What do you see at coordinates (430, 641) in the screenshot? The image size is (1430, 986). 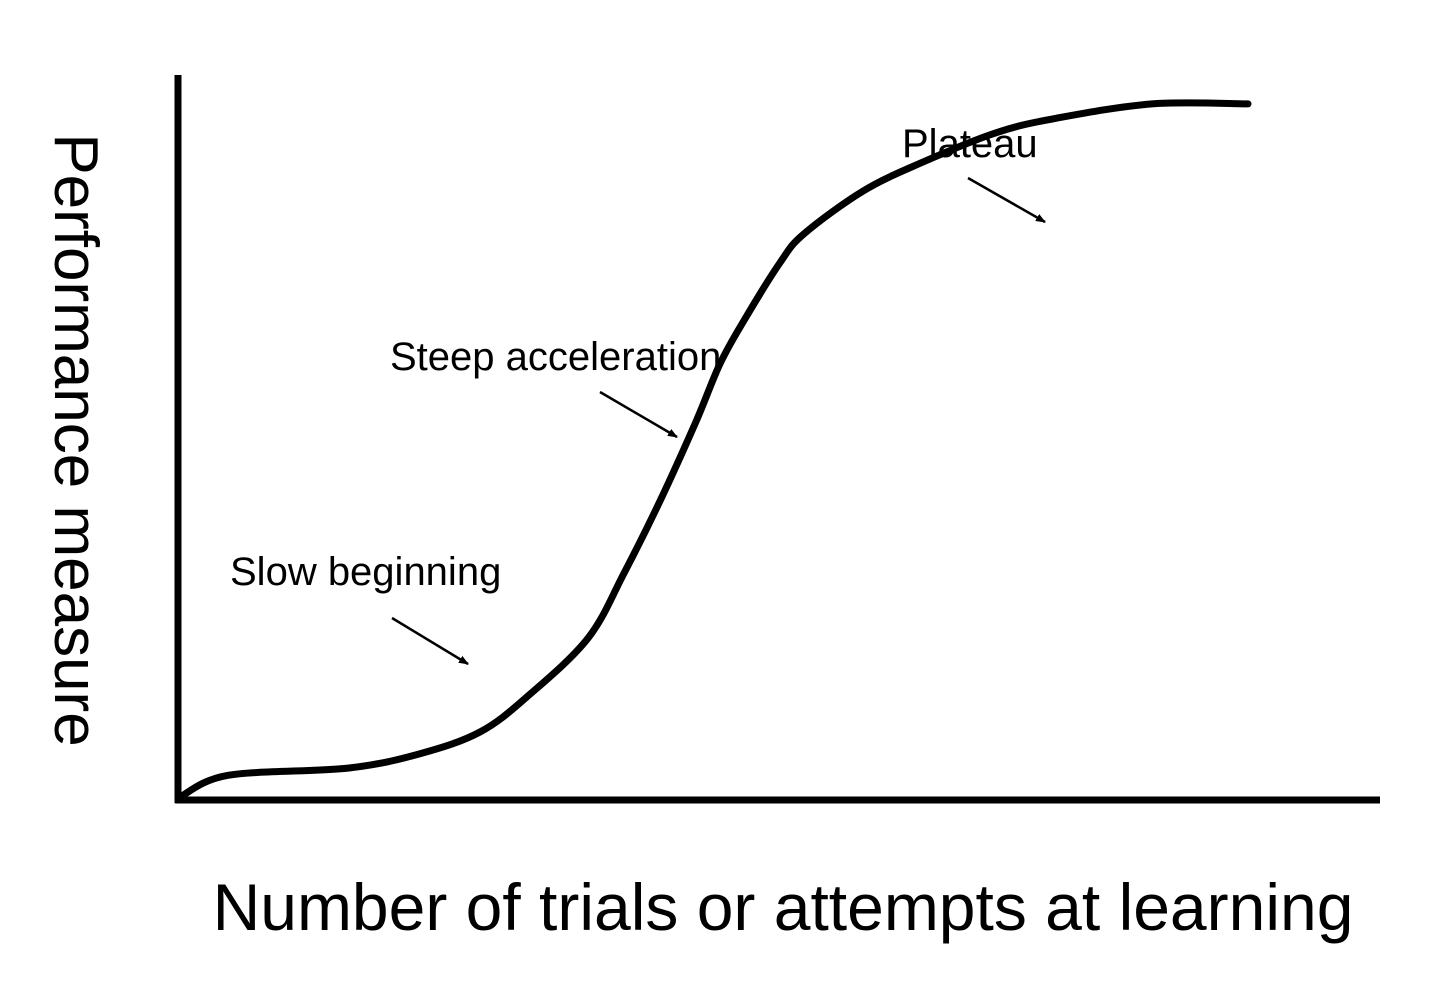 I see `arrow-slow-beginning` at bounding box center [430, 641].